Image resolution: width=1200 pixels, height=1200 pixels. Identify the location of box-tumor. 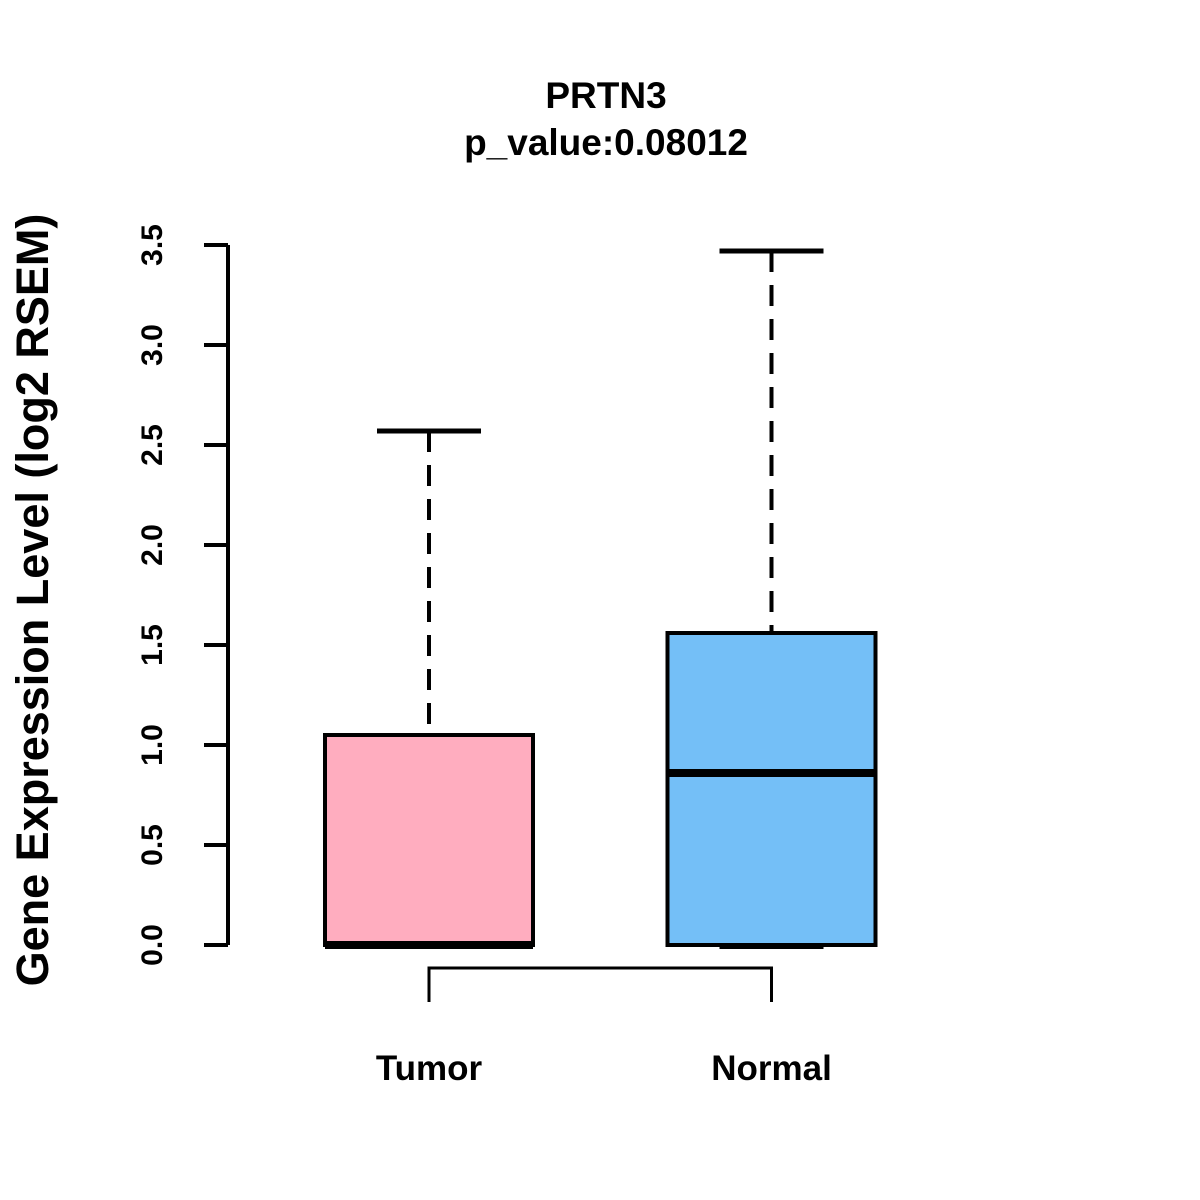
(429, 840).